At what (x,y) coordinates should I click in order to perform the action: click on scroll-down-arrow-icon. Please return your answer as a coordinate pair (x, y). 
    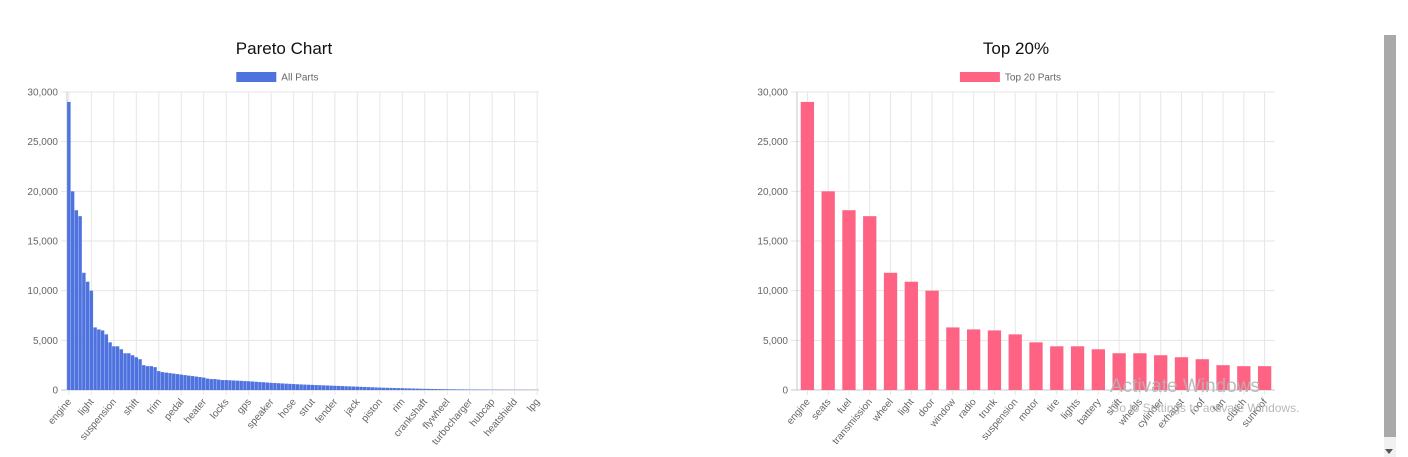
    Looking at the image, I should click on (1389, 451).